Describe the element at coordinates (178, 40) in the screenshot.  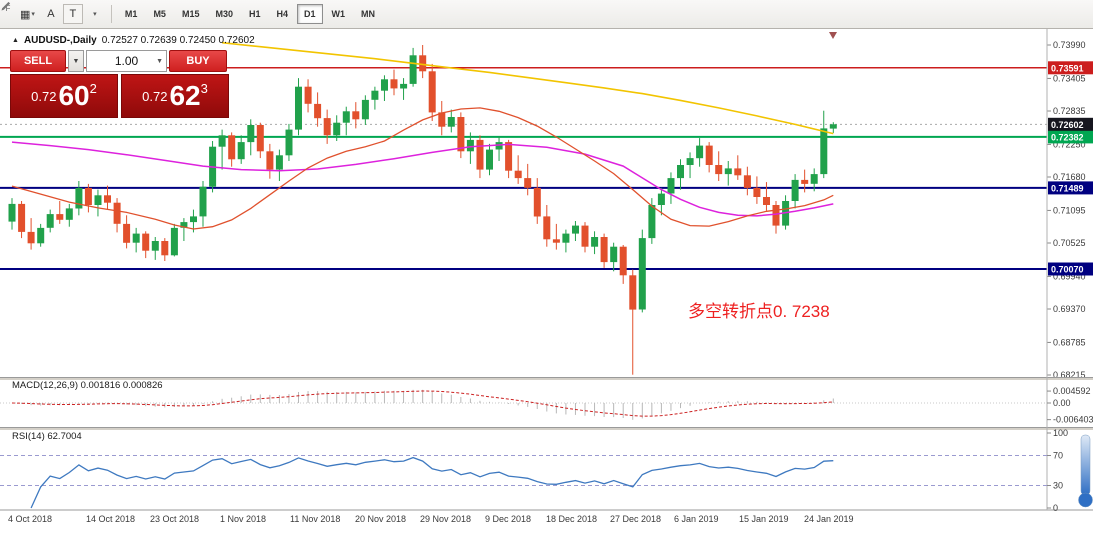
I see `ohlc-values: 0.72527 0.72639 0.72450 0.72602` at that location.